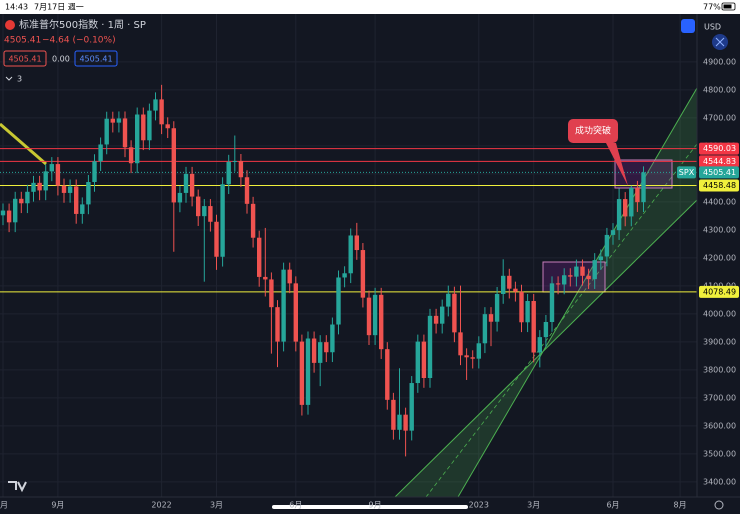  What do you see at coordinates (712, 27) in the screenshot?
I see `currency: USD` at bounding box center [712, 27].